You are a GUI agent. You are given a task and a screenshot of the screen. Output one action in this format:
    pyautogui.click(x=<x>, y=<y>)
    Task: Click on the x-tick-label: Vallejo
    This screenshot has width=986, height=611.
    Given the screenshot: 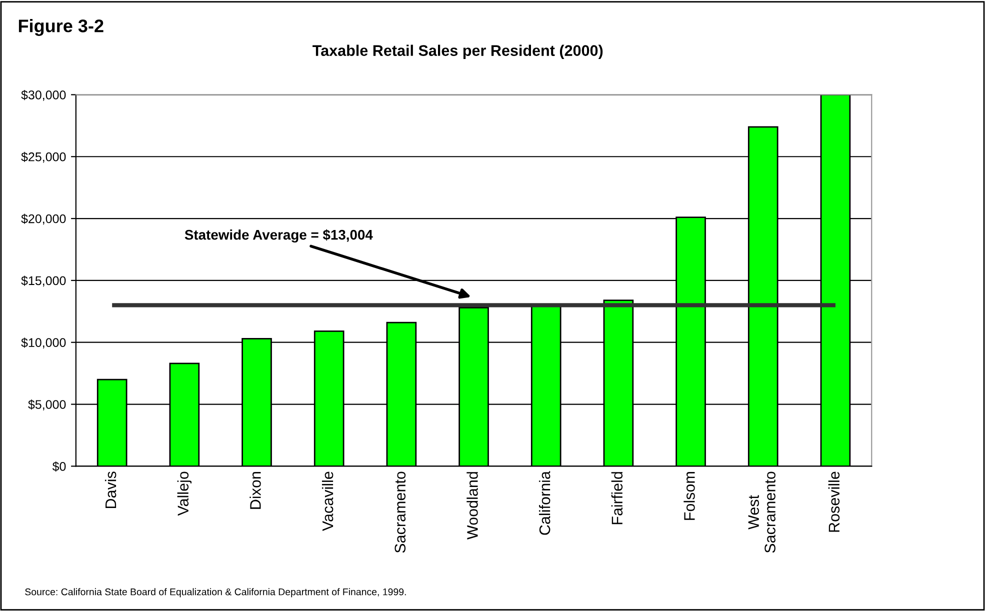 What is the action you would take?
    pyautogui.click(x=184, y=494)
    